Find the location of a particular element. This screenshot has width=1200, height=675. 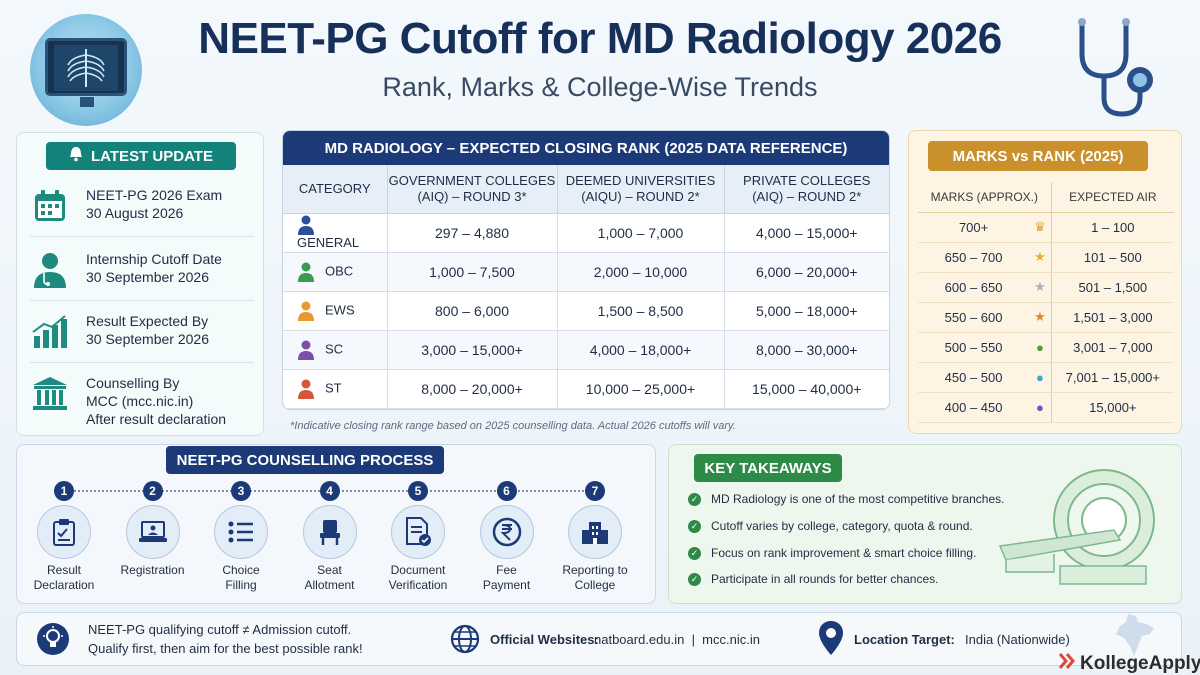

marks-cell: 550 – 600 is located at coordinates (974, 317).